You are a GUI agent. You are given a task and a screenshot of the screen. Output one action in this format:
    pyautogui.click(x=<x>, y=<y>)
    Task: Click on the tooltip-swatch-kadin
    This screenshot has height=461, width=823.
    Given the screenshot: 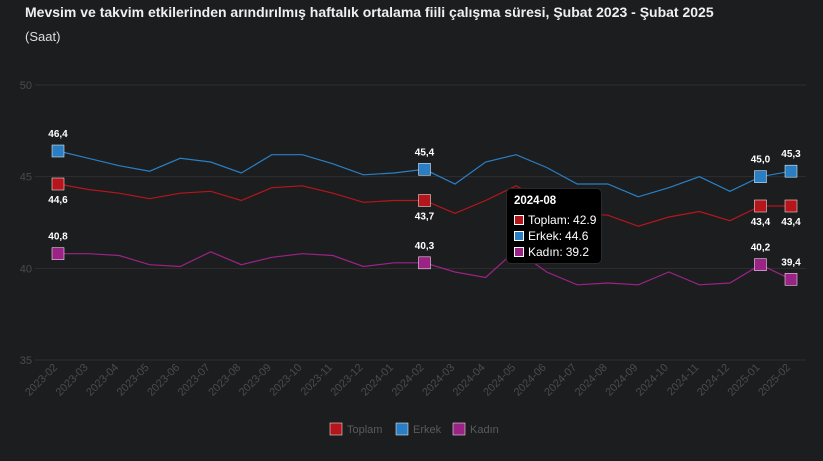 What is the action you would take?
    pyautogui.click(x=519, y=252)
    